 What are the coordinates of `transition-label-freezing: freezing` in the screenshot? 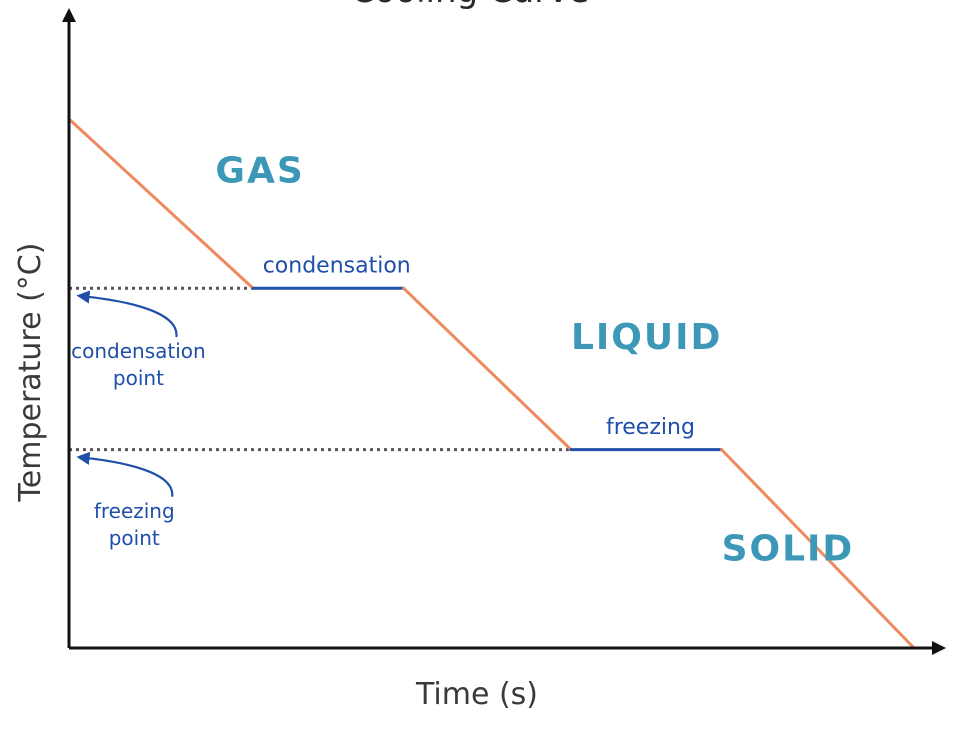 It's located at (650, 427).